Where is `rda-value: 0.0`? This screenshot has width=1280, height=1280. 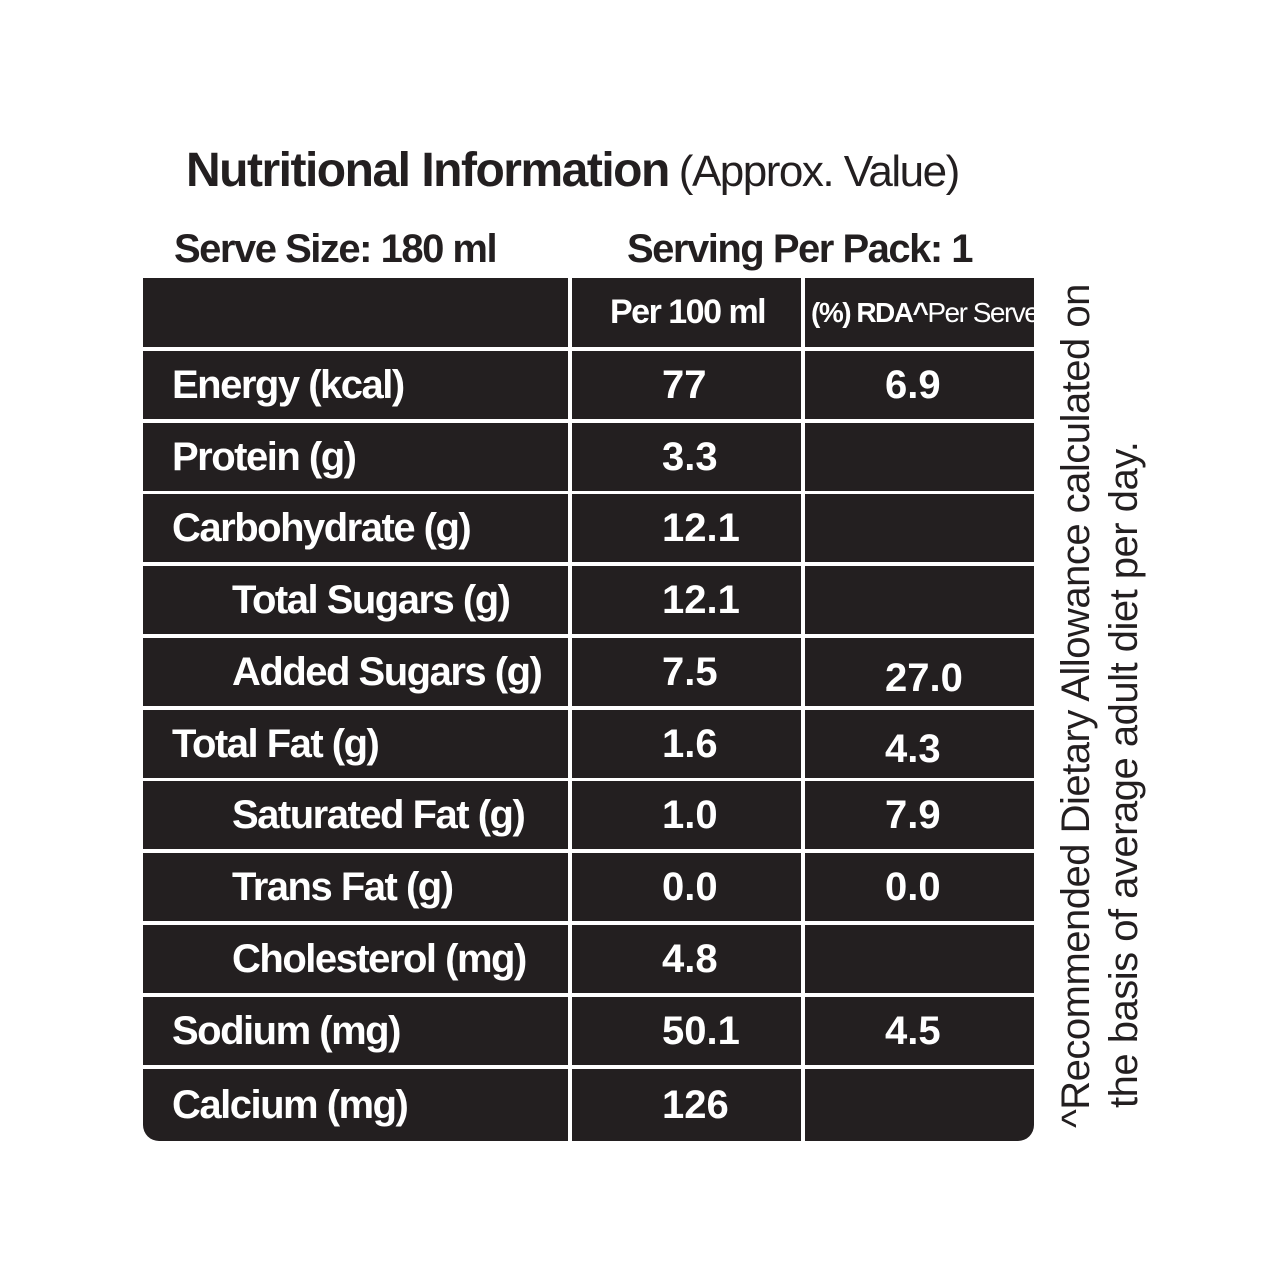
rda-value: 0.0 is located at coordinates (913, 886).